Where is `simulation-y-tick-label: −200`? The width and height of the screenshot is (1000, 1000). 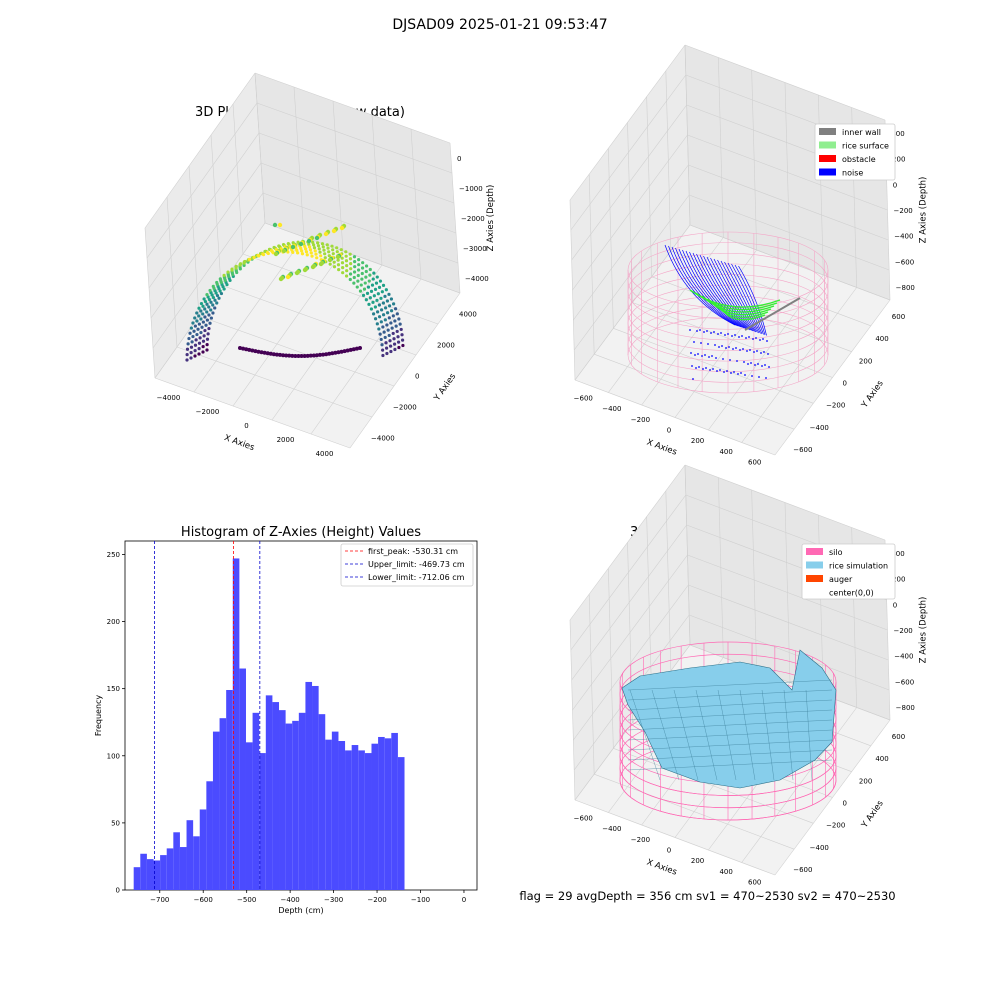
simulation-y-tick-label: −200 is located at coordinates (835, 826).